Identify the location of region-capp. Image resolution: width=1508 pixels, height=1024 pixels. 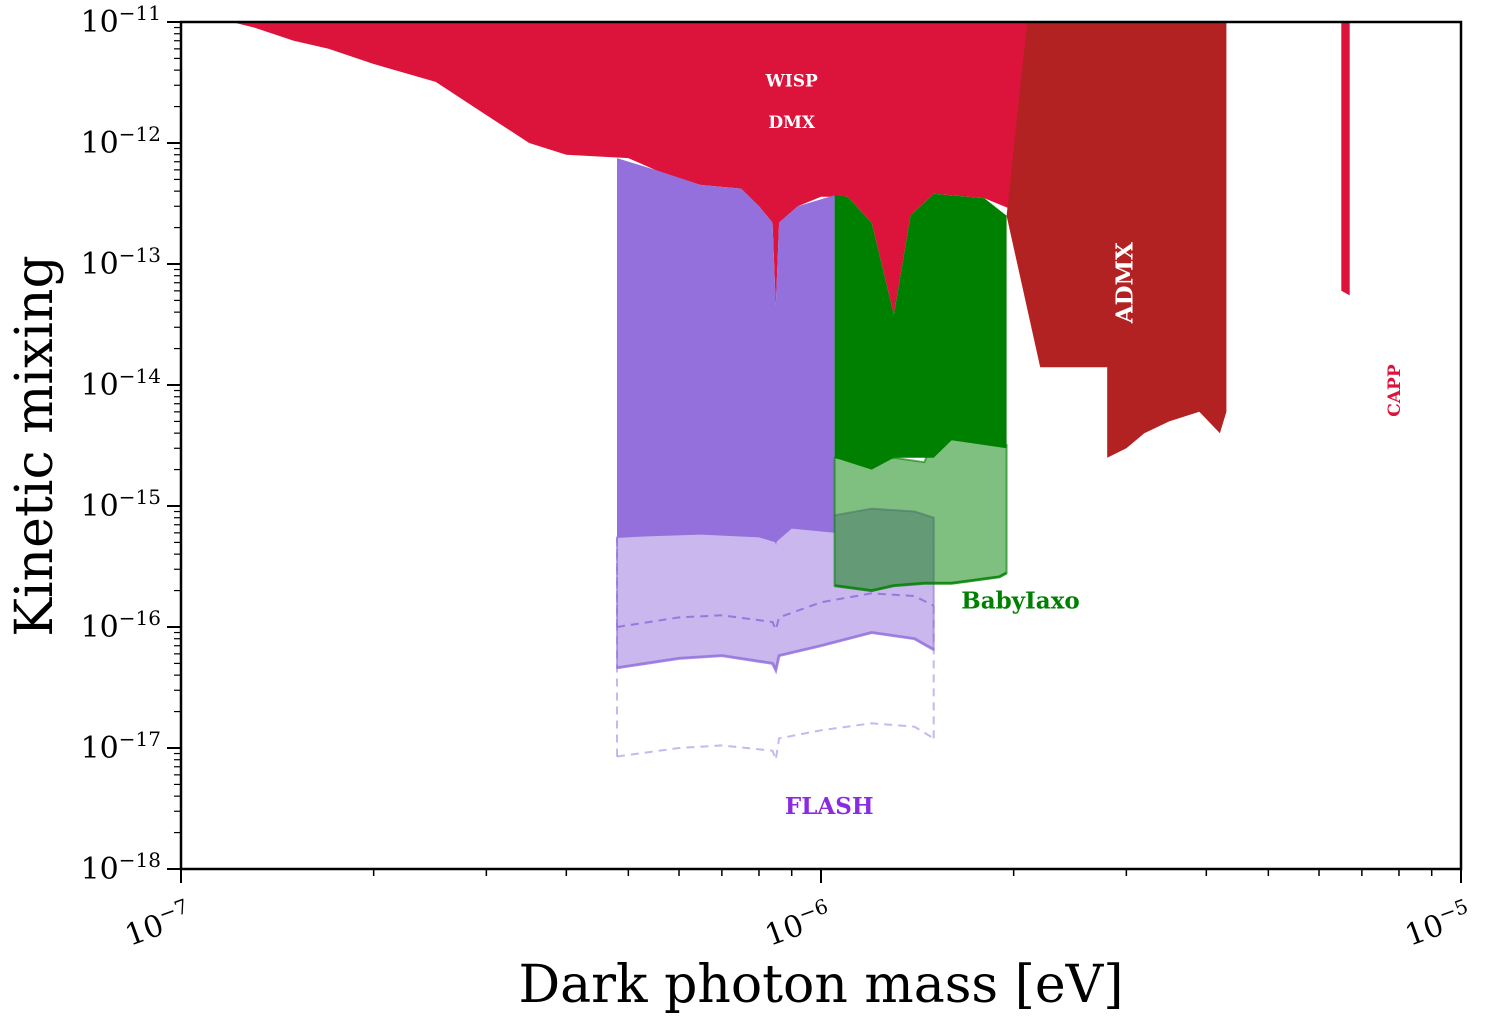
(1345, 159).